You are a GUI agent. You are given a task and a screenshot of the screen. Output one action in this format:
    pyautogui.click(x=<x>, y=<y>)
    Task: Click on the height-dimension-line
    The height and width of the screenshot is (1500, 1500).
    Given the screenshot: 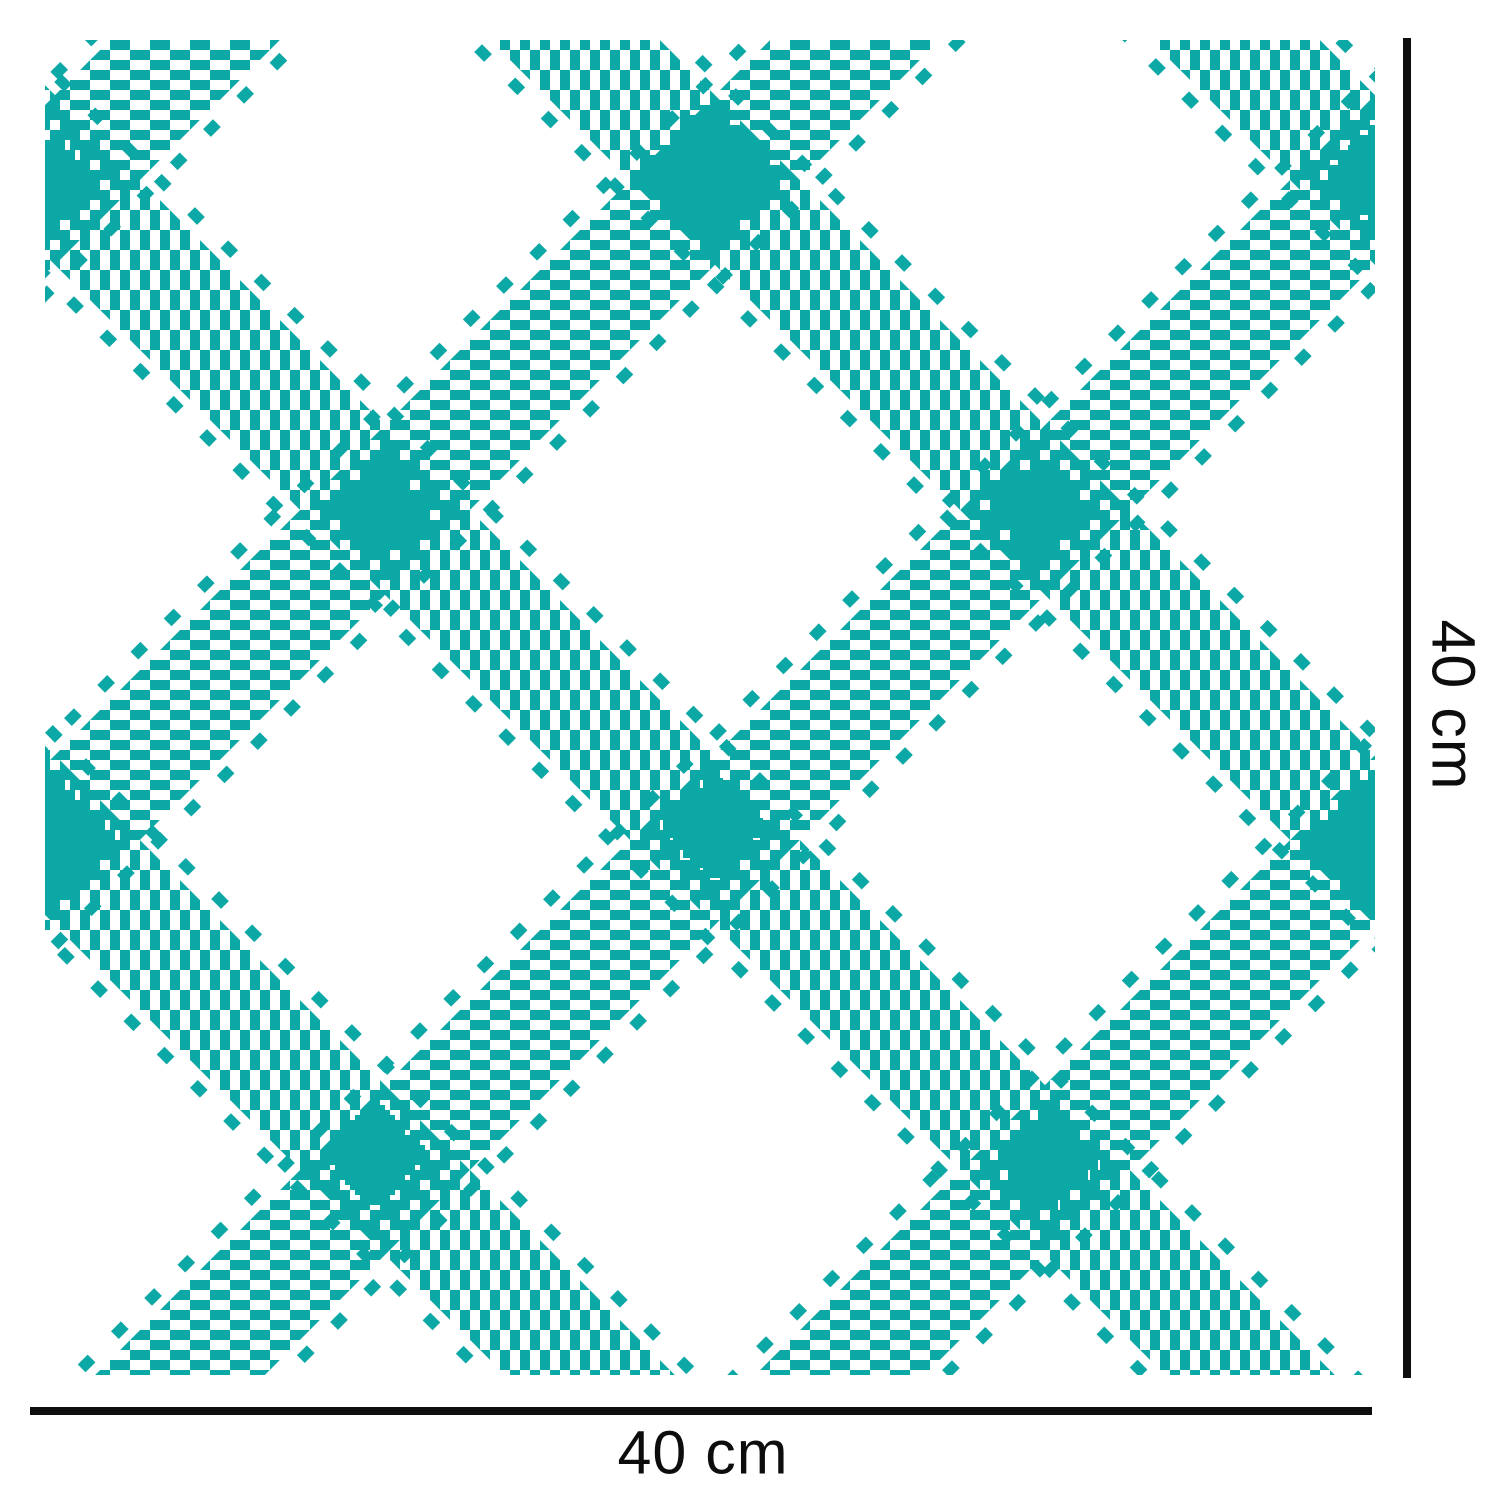 What is the action you would take?
    pyautogui.click(x=1407, y=708)
    